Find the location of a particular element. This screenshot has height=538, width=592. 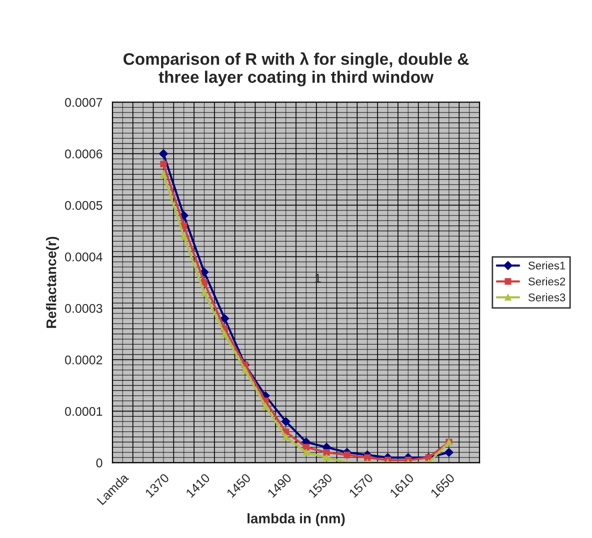

chart-title: Comparison of R with λ for single, double & three layer coating in third window is located at coordinates (296, 69).